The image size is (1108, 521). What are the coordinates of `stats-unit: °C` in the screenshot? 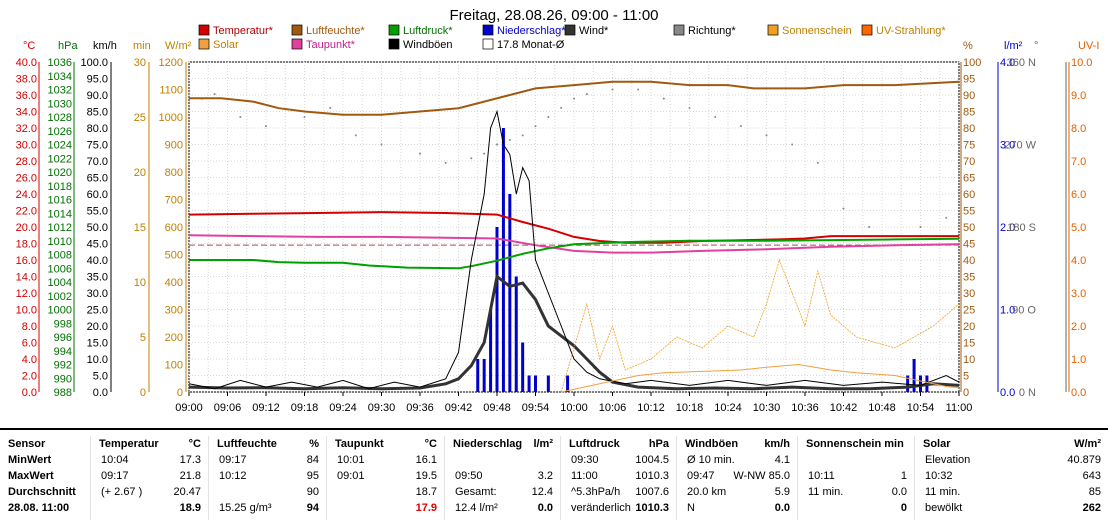 It's located at (194, 444).